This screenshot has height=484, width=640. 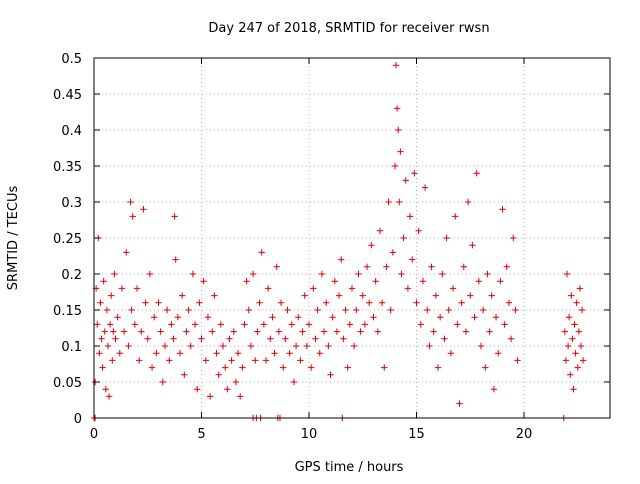 What do you see at coordinates (71, 347) in the screenshot?
I see `y-tick-label: 0.1` at bounding box center [71, 347].